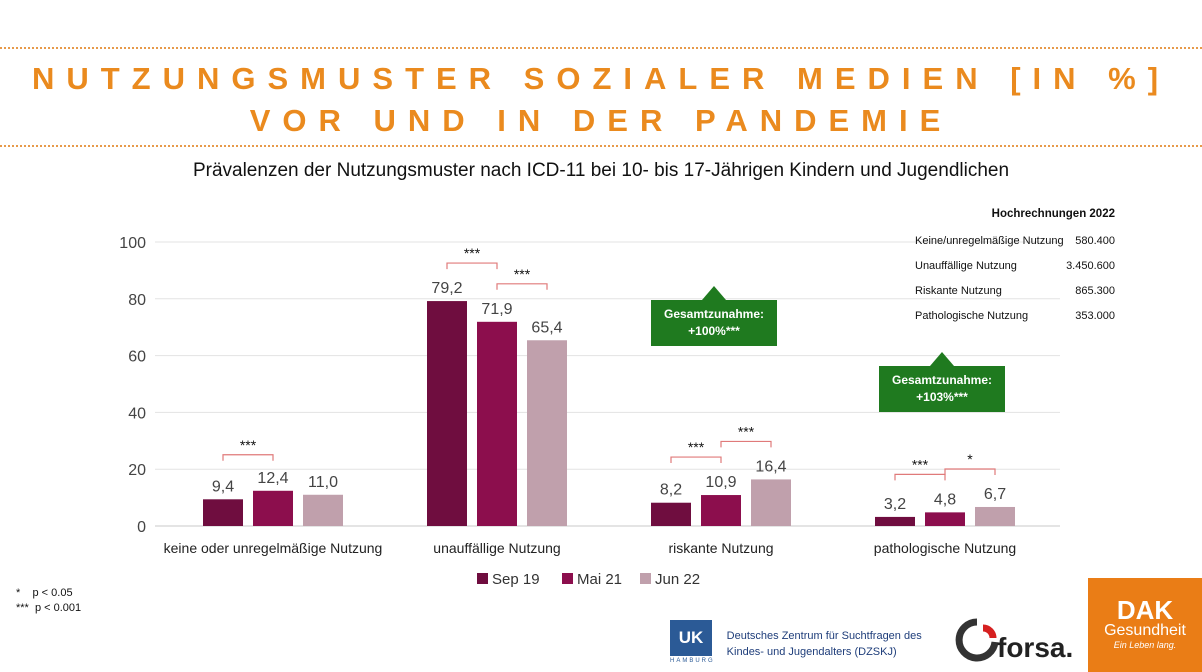 The image size is (1202, 672). Describe the element at coordinates (496, 309) in the screenshot. I see `data-label: 71,9` at that location.